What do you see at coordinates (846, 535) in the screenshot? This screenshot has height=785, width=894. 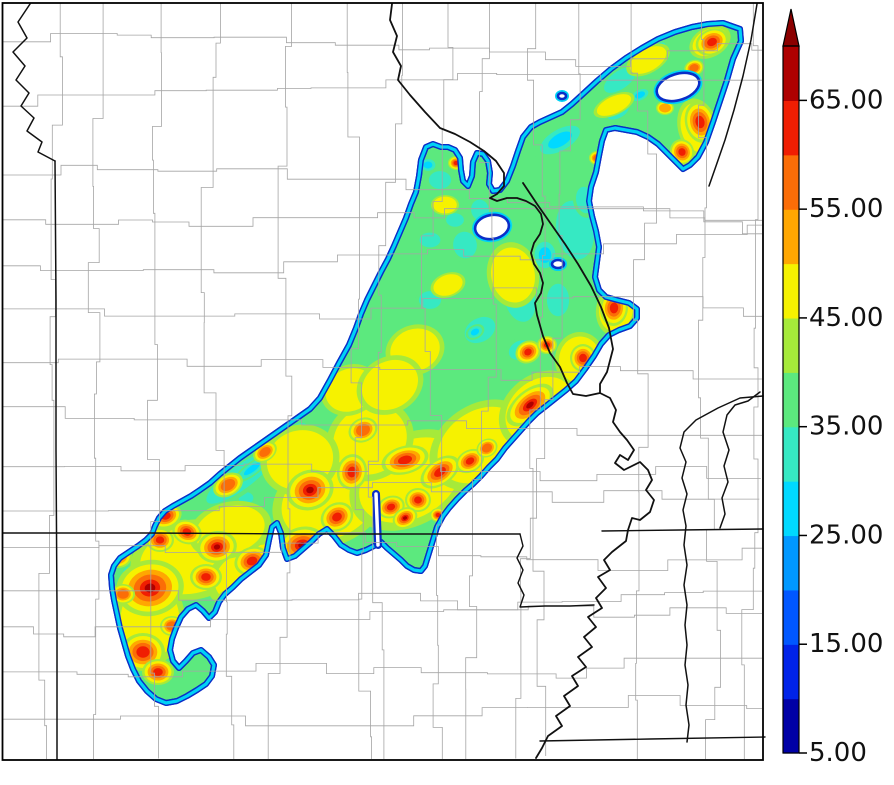 I see `colorbar-tick-label: 25.00` at bounding box center [846, 535].